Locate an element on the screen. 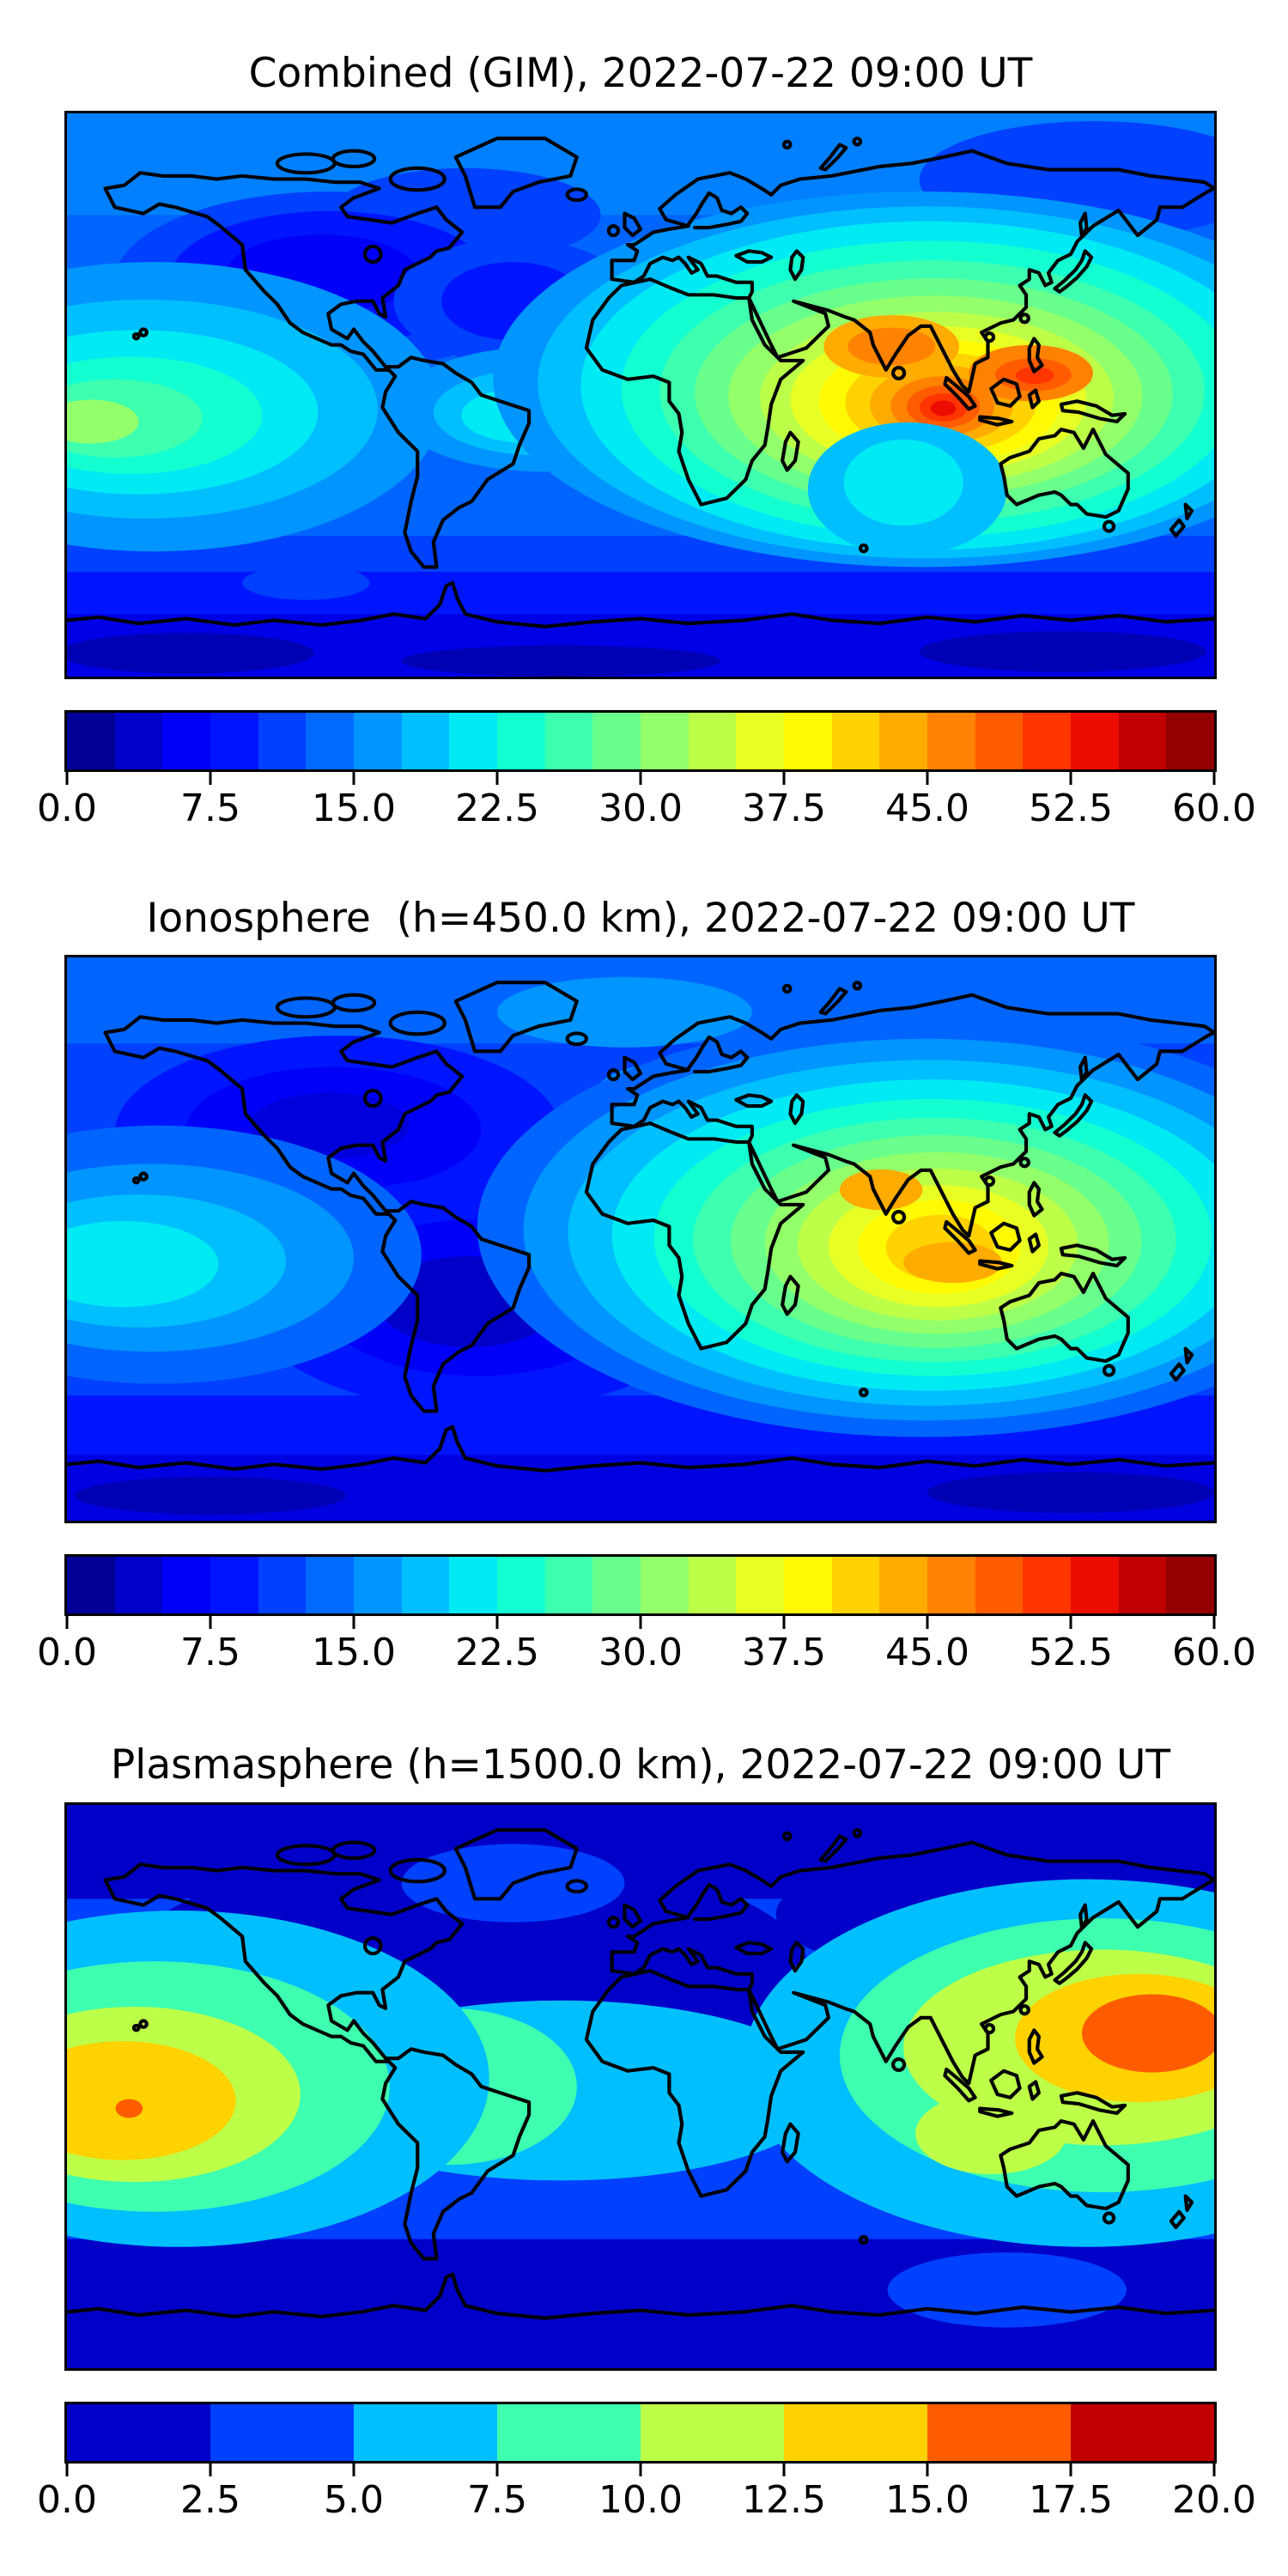  panel-title: Combined (GIM), 2022-07-22 09:00 UT is located at coordinates (640, 74).